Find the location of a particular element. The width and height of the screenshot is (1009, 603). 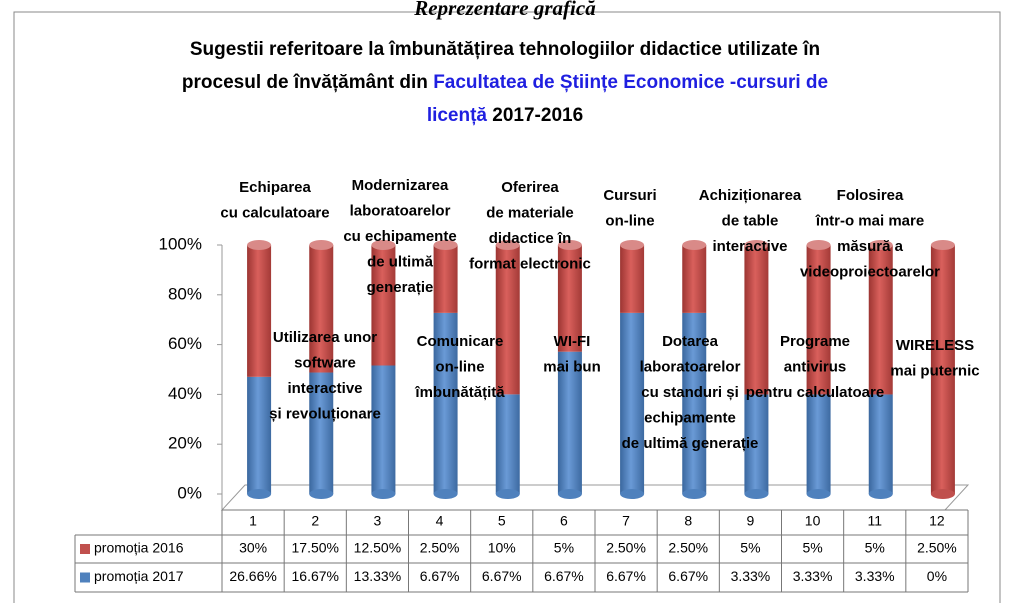

annotation: mai bun is located at coordinates (572, 366).